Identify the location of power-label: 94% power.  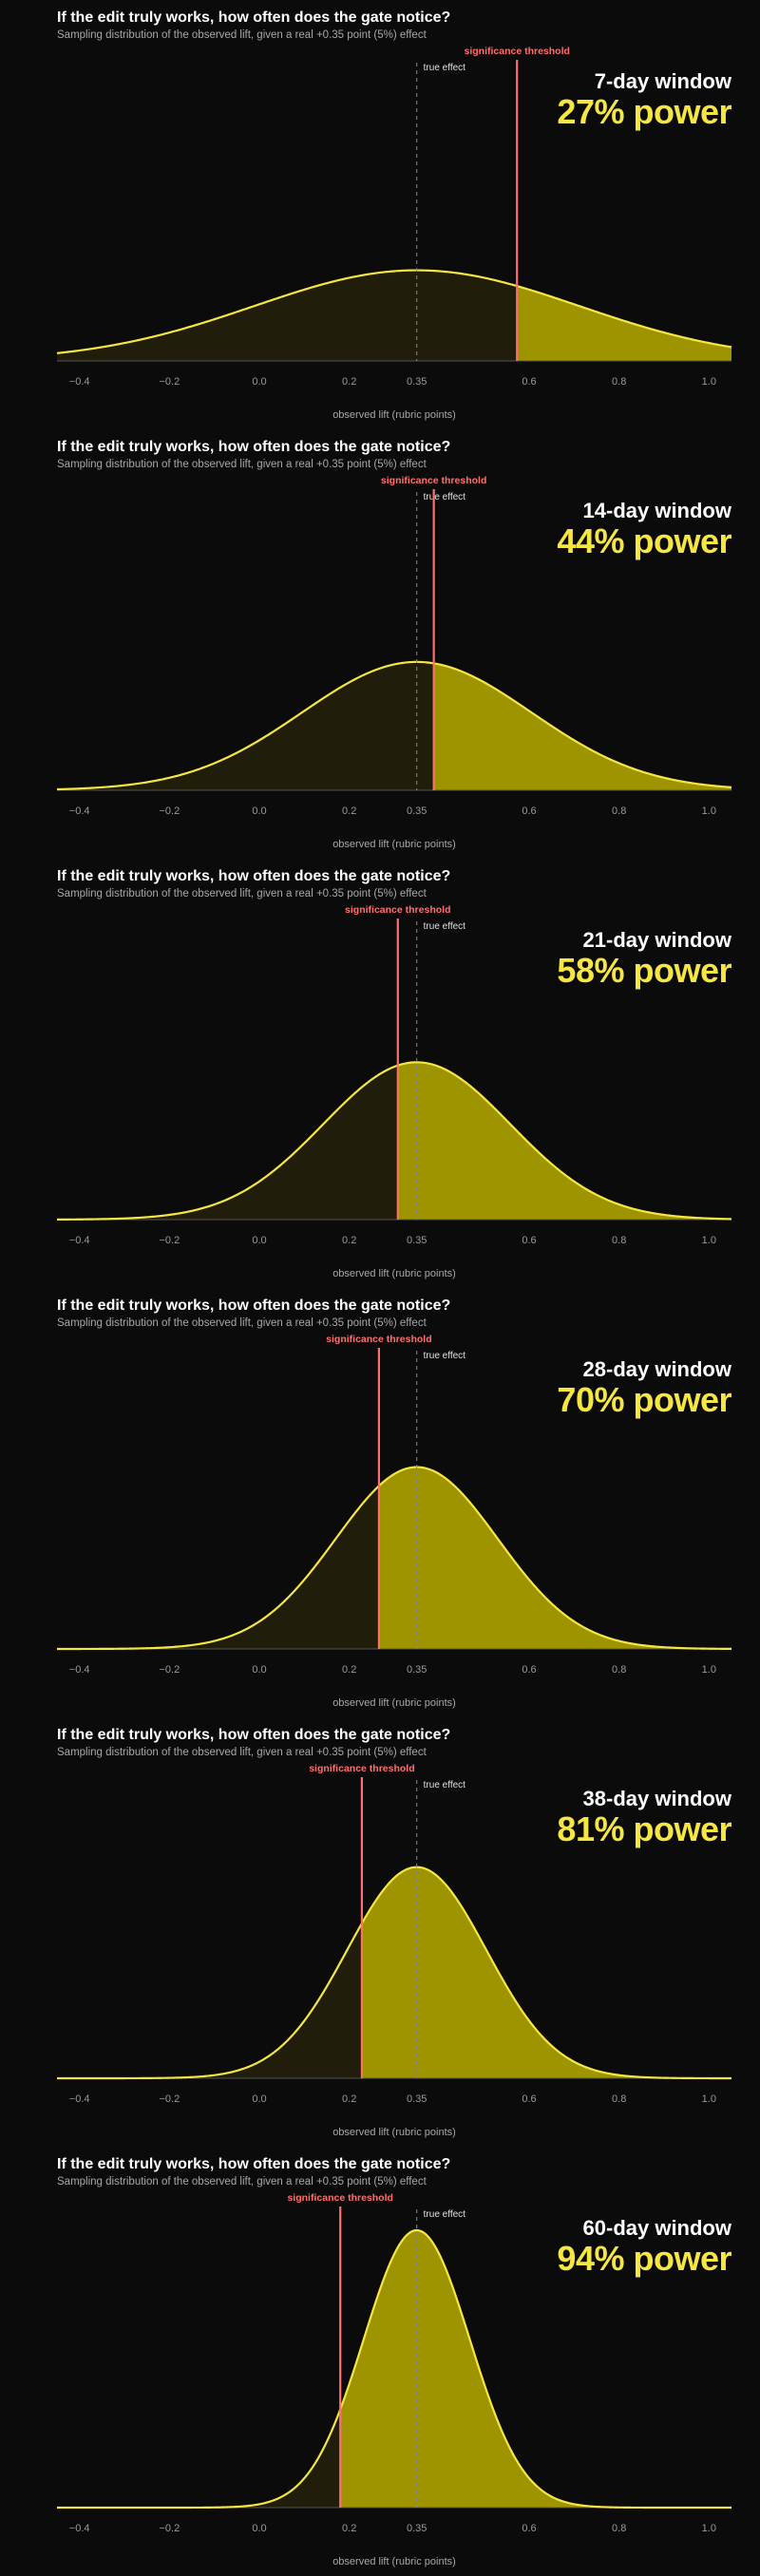
(644, 2258).